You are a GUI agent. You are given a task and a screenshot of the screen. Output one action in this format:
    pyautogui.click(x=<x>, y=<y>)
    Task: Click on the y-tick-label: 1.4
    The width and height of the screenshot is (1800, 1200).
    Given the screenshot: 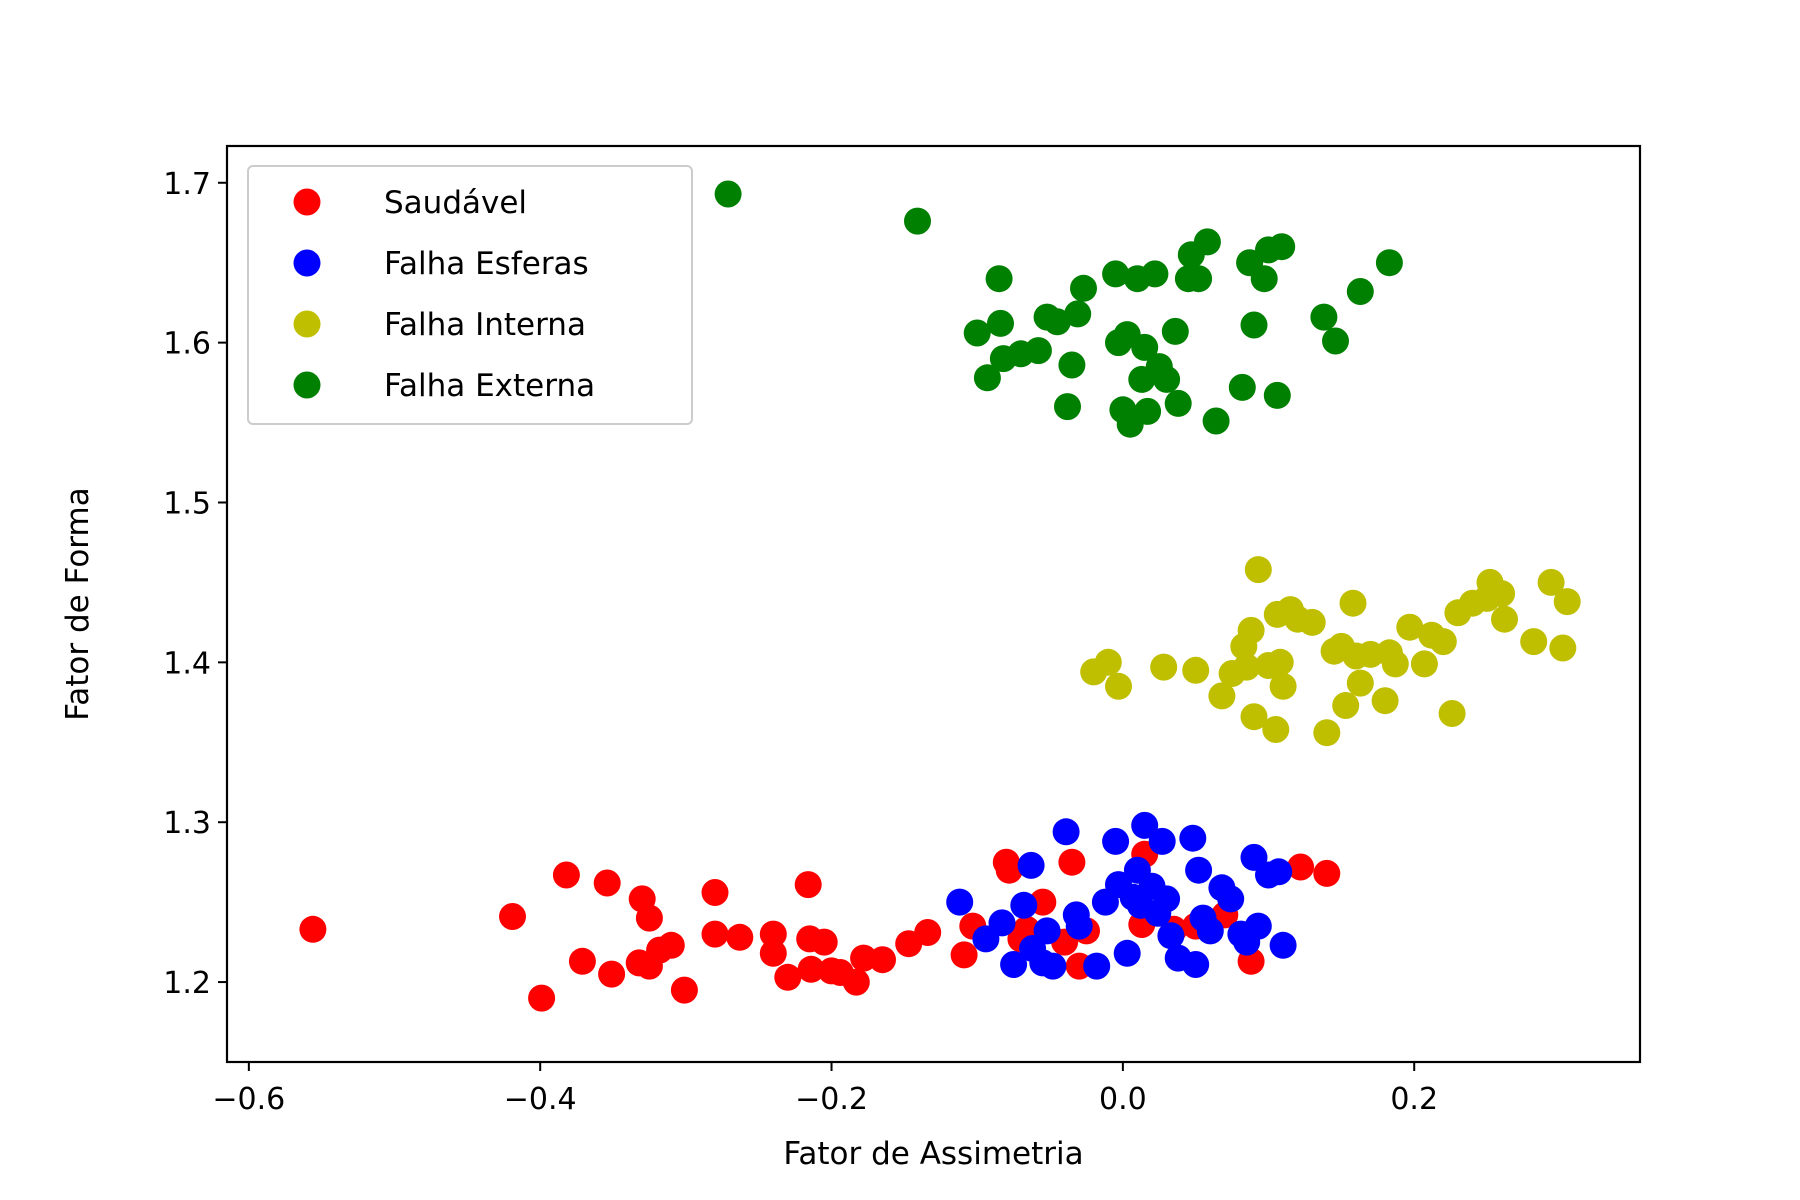 What is the action you would take?
    pyautogui.click(x=187, y=663)
    